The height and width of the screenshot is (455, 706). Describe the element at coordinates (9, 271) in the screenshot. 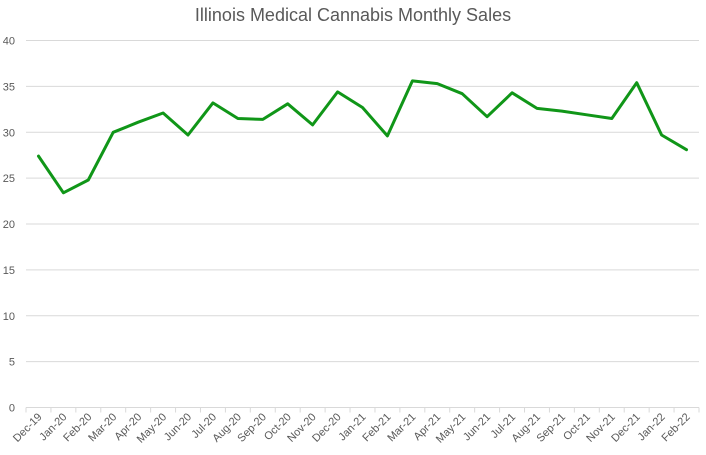

I see `y-tick-label: 15` at that location.